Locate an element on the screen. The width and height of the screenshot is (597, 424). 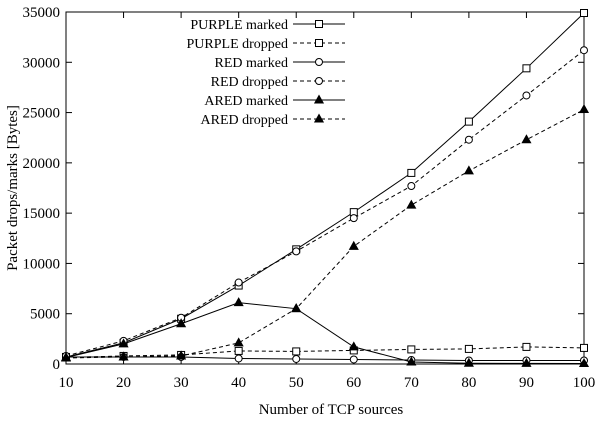
legend-label: PURPLE marked is located at coordinates (239, 25).